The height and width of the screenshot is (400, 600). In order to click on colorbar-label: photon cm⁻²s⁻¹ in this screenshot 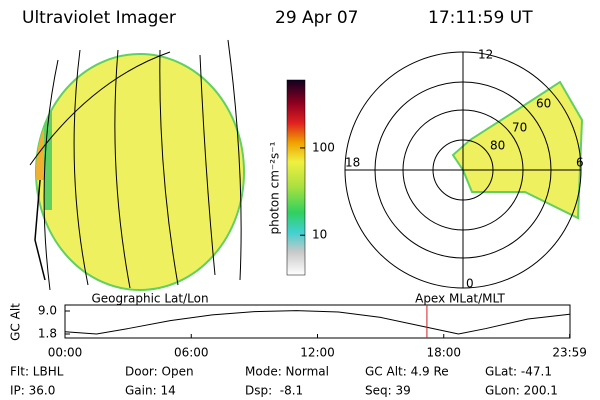, I will do `click(275, 187)`.